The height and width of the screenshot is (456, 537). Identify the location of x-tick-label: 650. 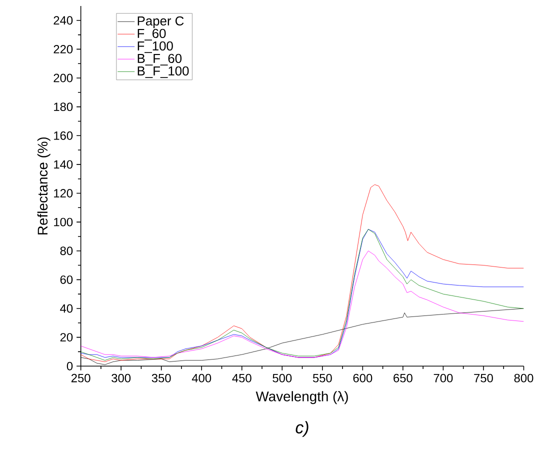
(403, 378).